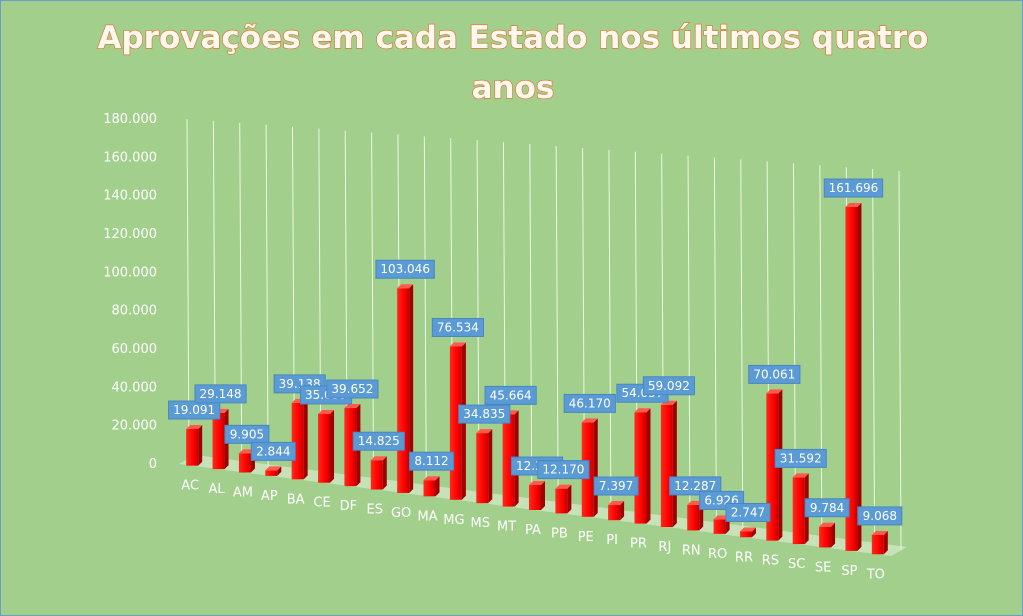 Image resolution: width=1023 pixels, height=616 pixels. What do you see at coordinates (427, 516) in the screenshot?
I see `x-tick-label: MA` at bounding box center [427, 516].